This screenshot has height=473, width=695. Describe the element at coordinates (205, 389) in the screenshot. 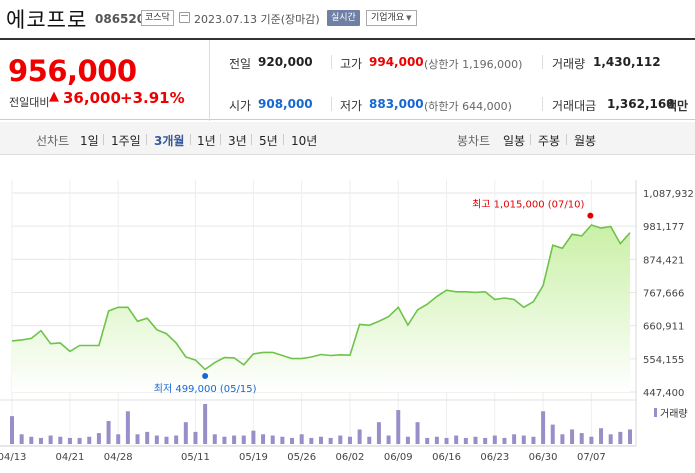

I see `min-label: 최저 499,000 (05/15)` at that location.